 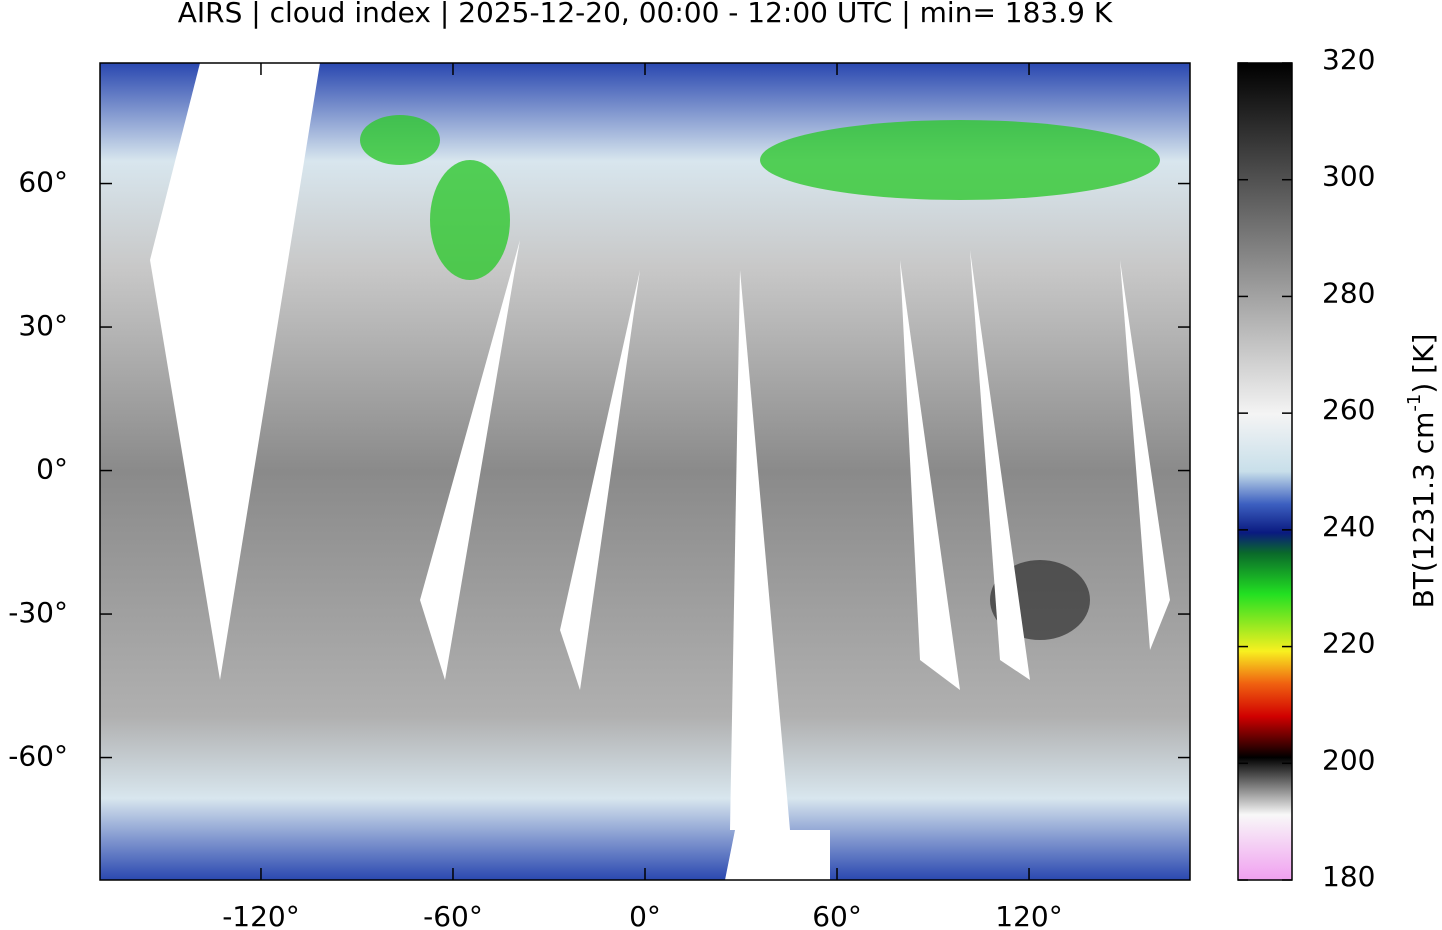 I want to click on colorbar-tick-label: 240, so click(x=1348, y=526).